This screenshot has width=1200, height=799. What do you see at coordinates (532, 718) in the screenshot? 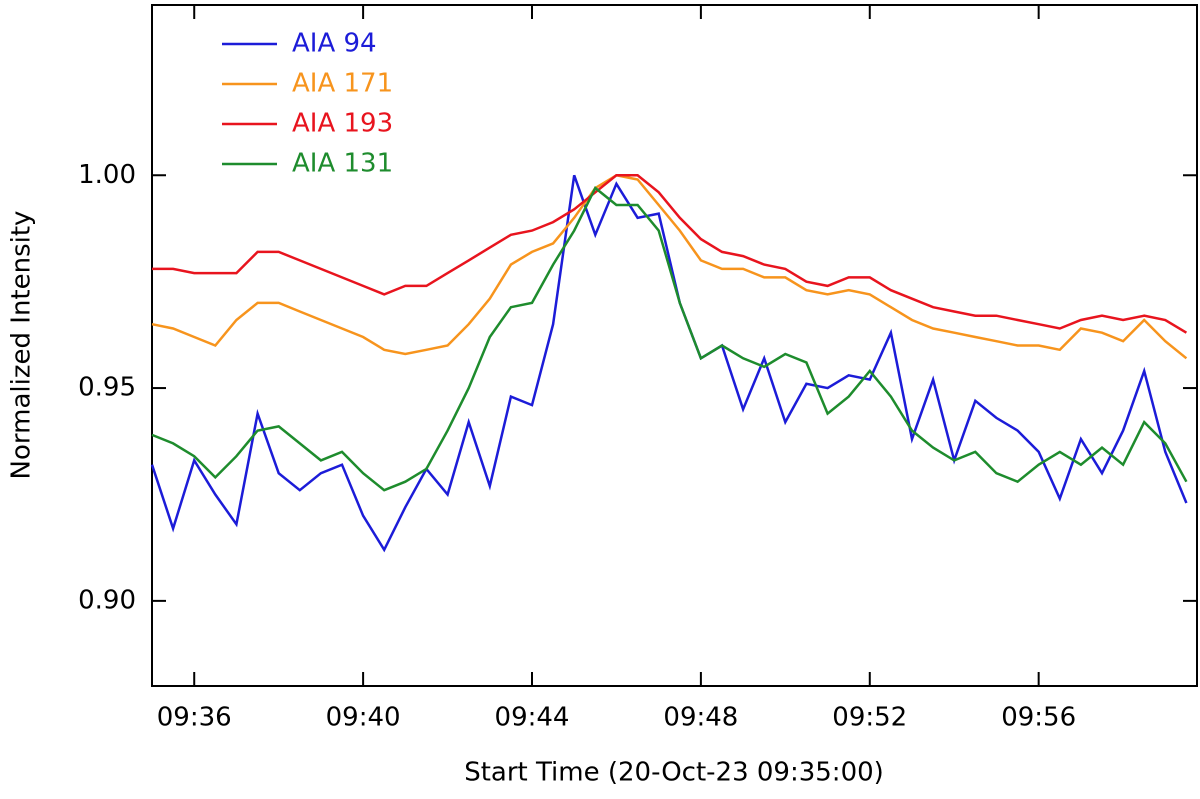
I see `x-tick-label: 09:44` at bounding box center [532, 718].